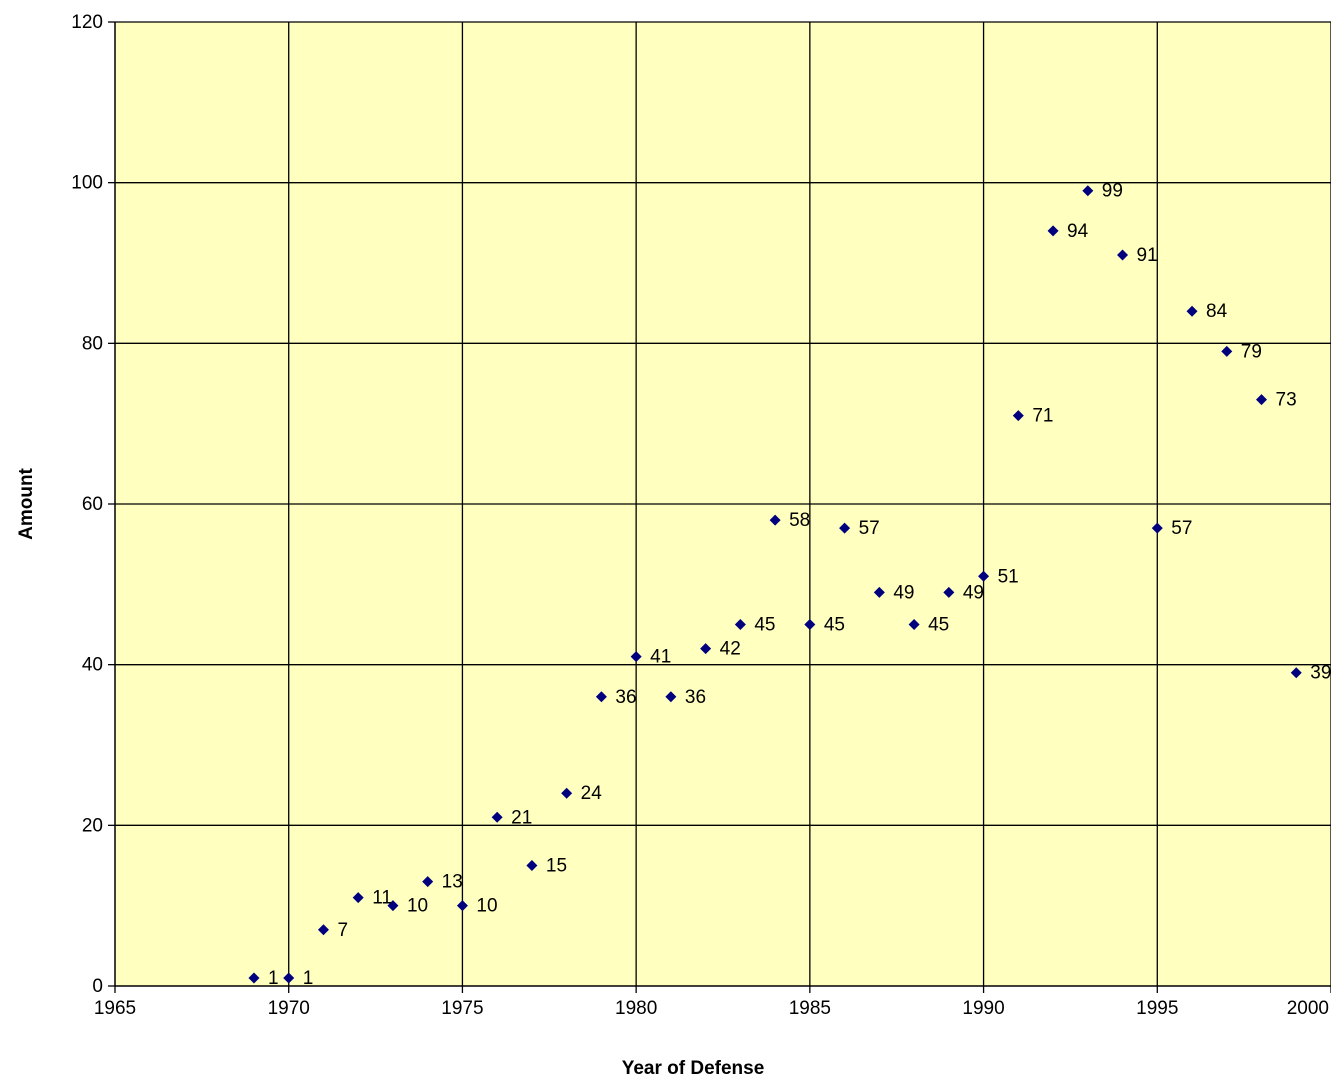 The width and height of the screenshot is (1331, 1080). What do you see at coordinates (810, 1008) in the screenshot?
I see `x-tick-label: 1985` at bounding box center [810, 1008].